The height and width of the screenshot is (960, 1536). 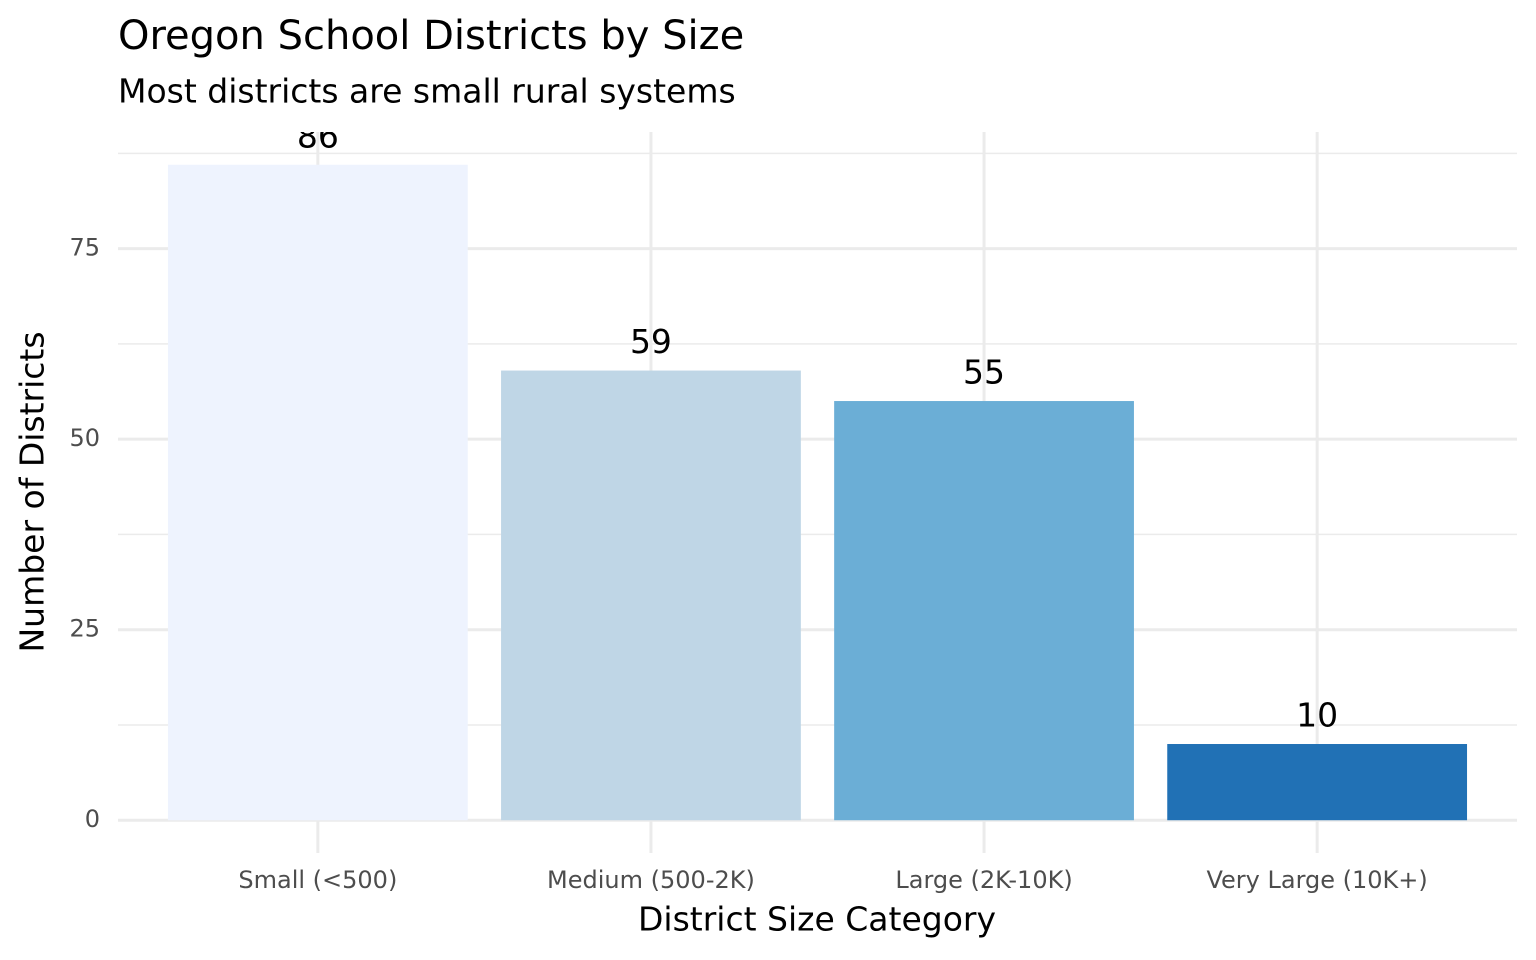 What do you see at coordinates (1317, 715) in the screenshot?
I see `data-label: 10` at bounding box center [1317, 715].